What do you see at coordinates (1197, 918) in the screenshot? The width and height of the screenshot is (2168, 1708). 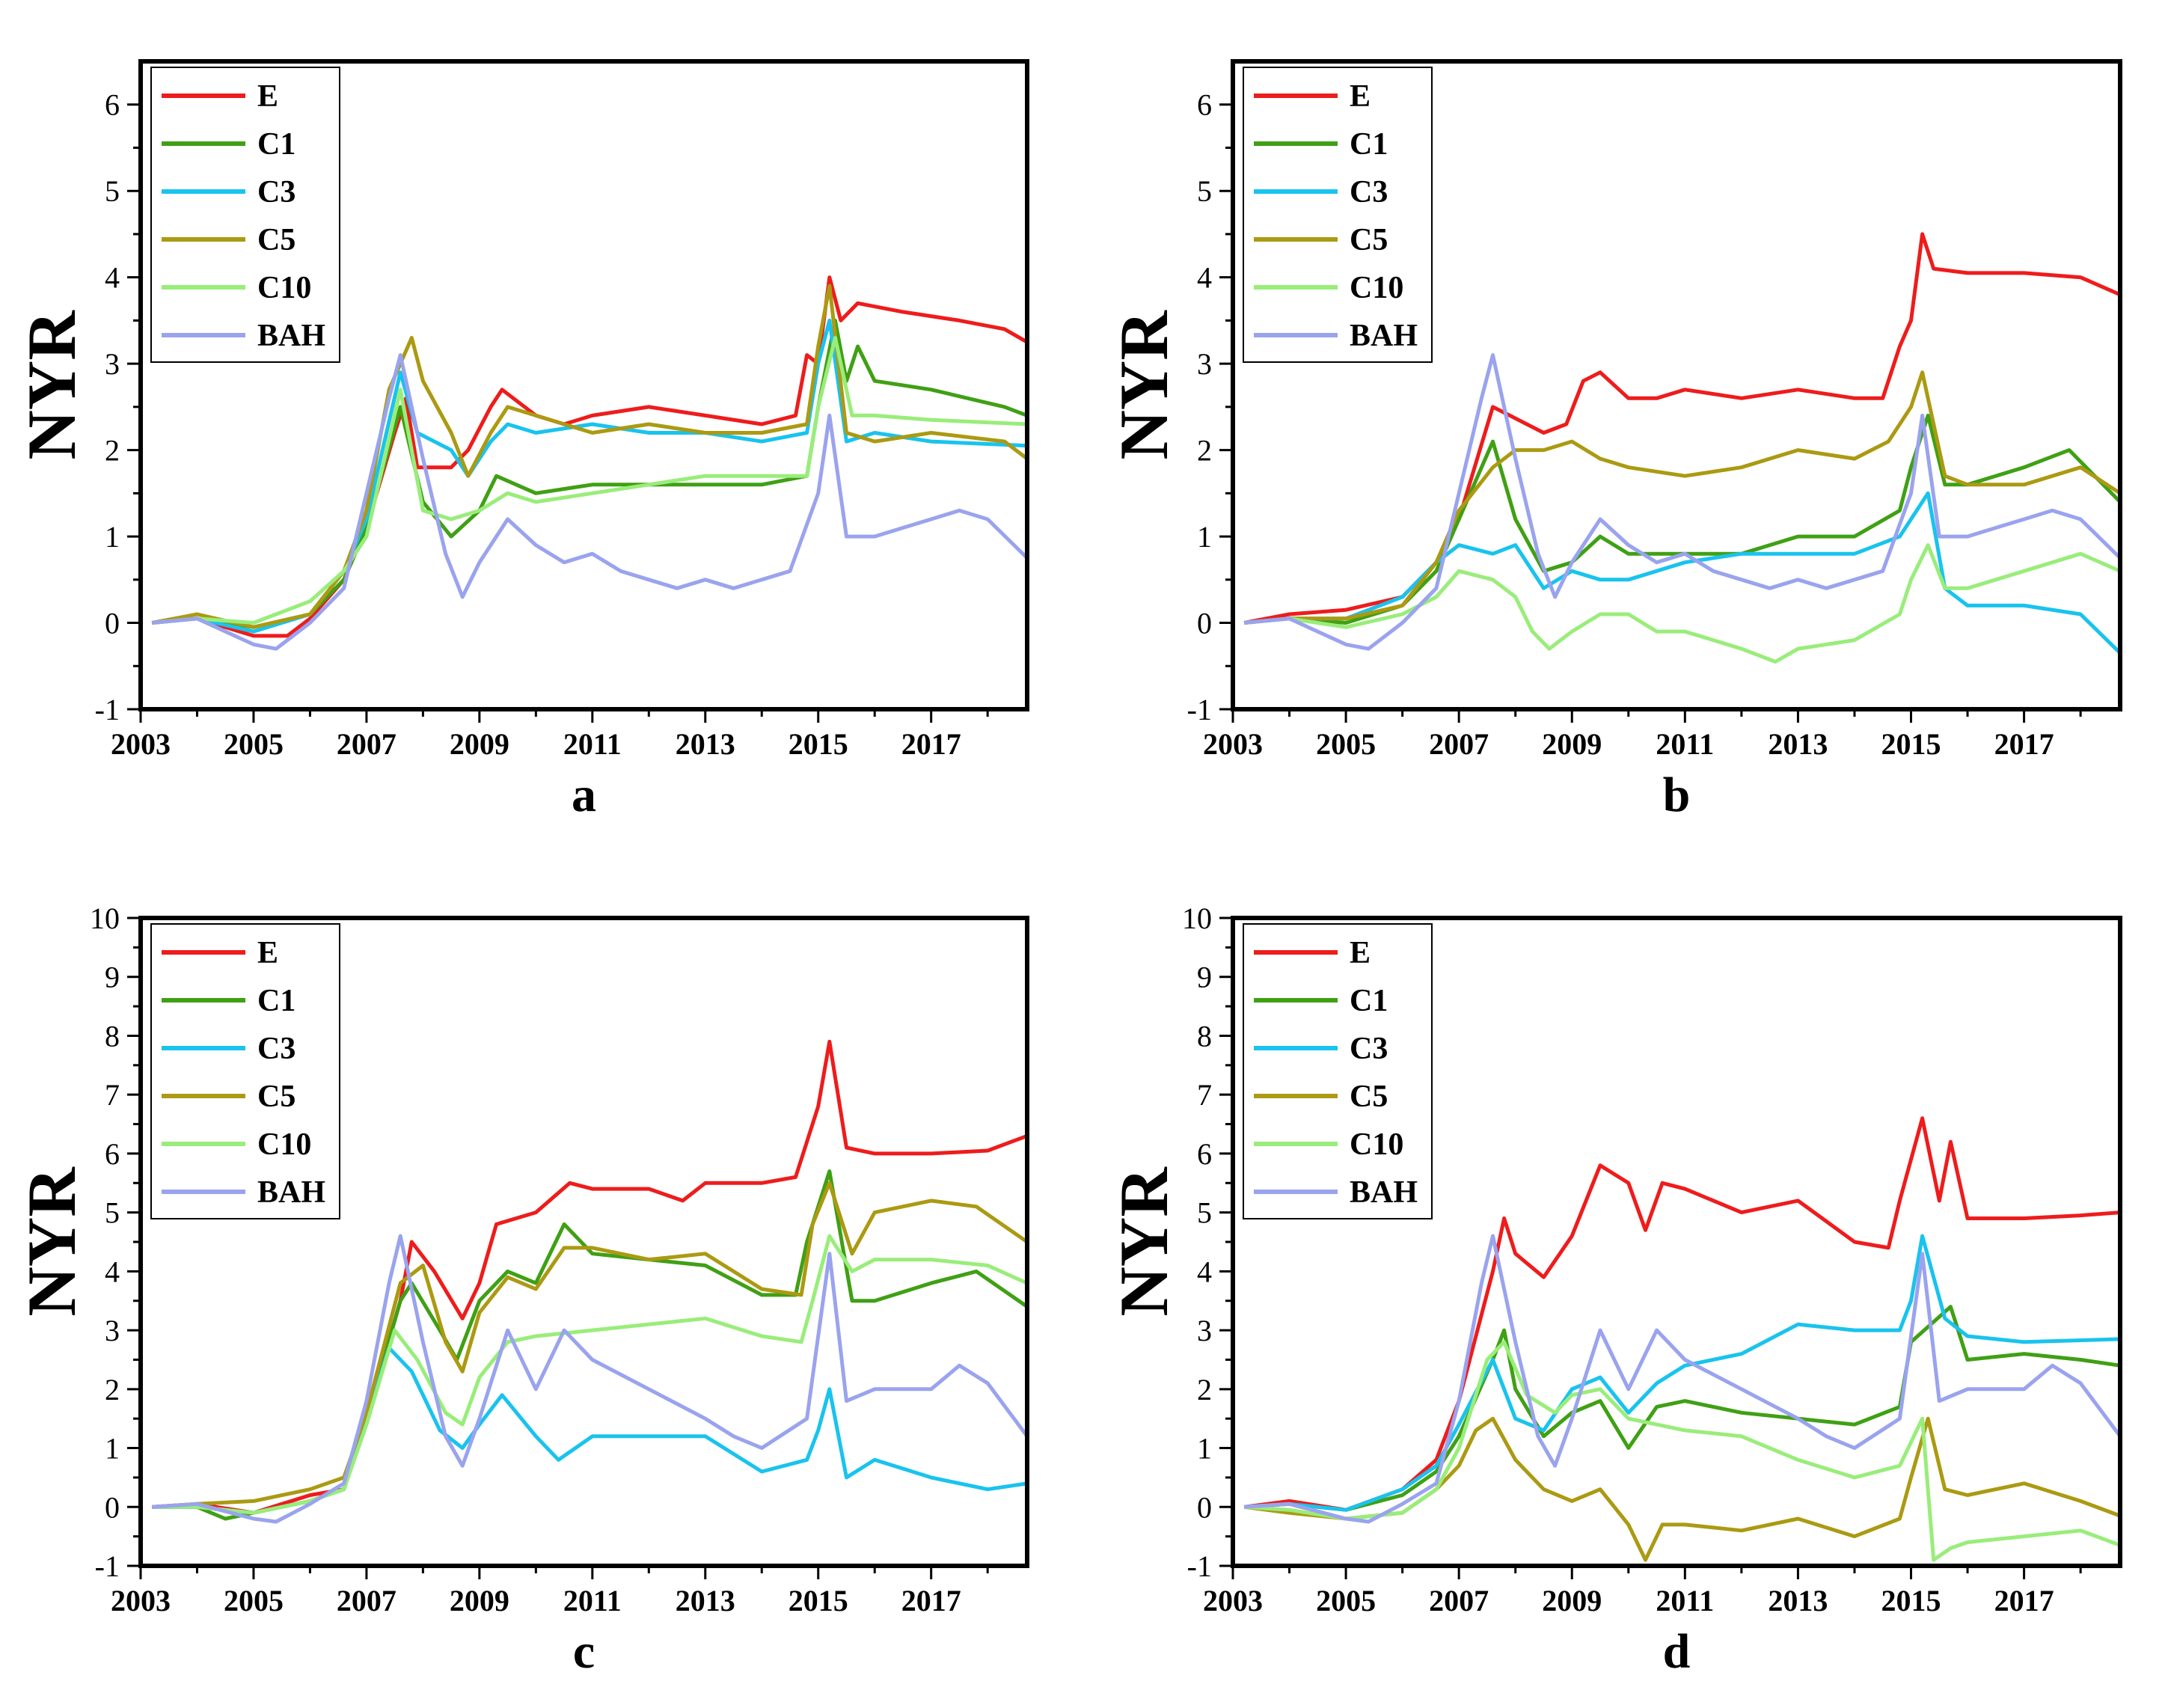 I see `y-tick-label: 10` at bounding box center [1197, 918].